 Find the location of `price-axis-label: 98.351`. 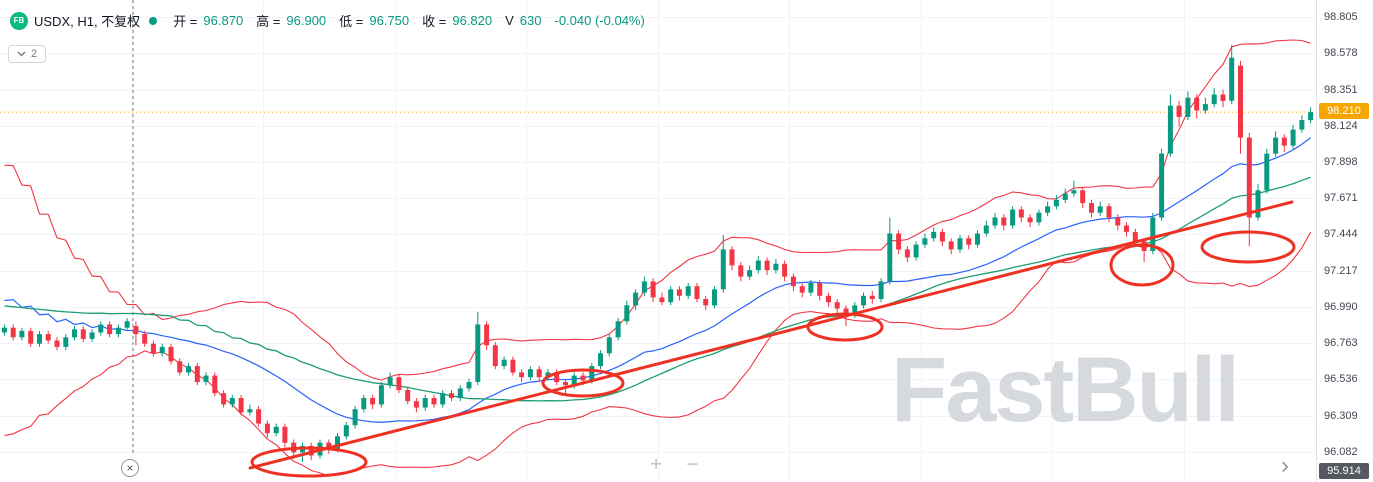

price-axis-label: 98.351 is located at coordinates (1341, 89).